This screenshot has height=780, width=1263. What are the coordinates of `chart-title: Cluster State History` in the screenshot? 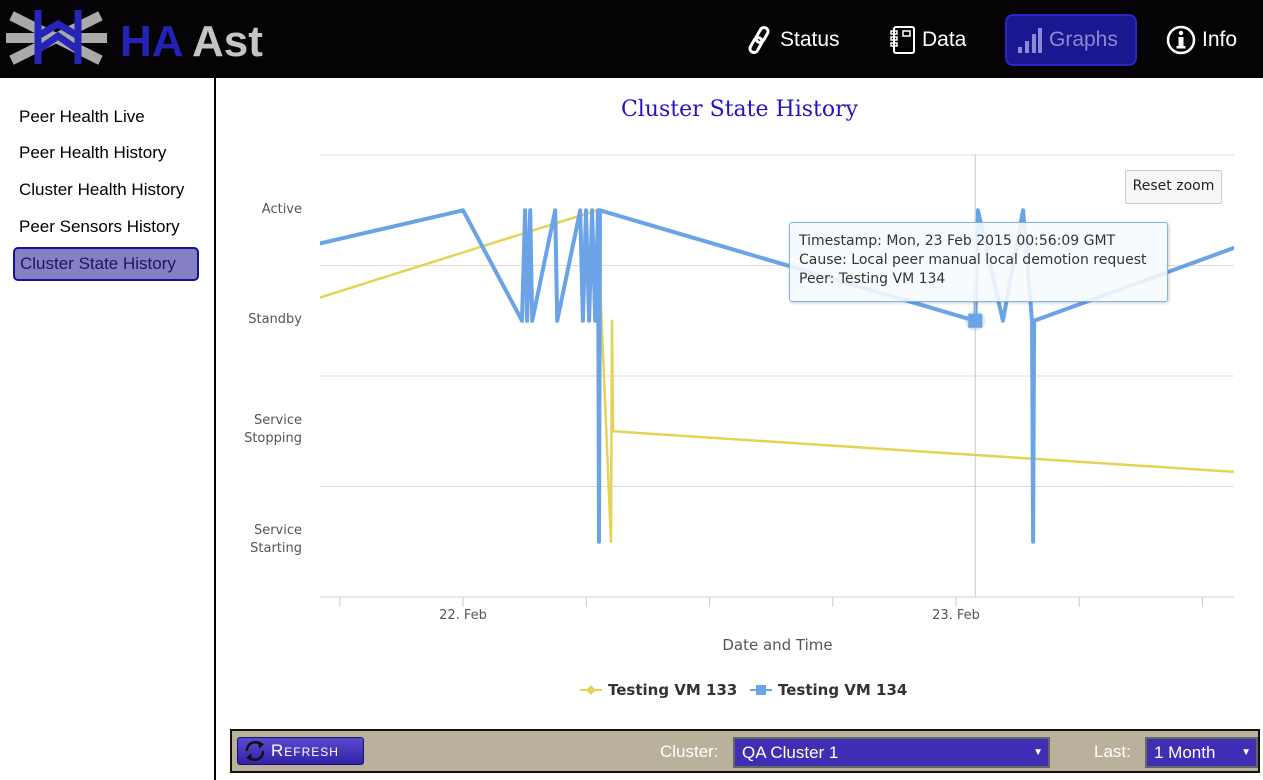 It's located at (739, 109).